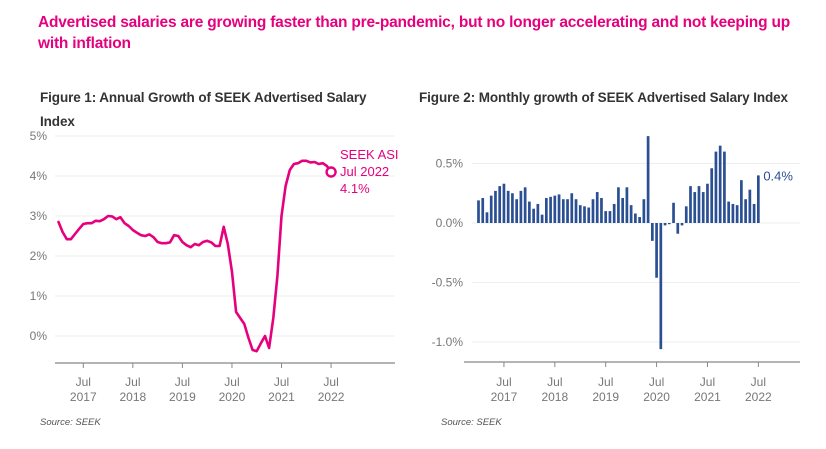 This screenshot has width=826, height=449. Describe the element at coordinates (39, 176) in the screenshot. I see `y-tick-label: 4%` at that location.